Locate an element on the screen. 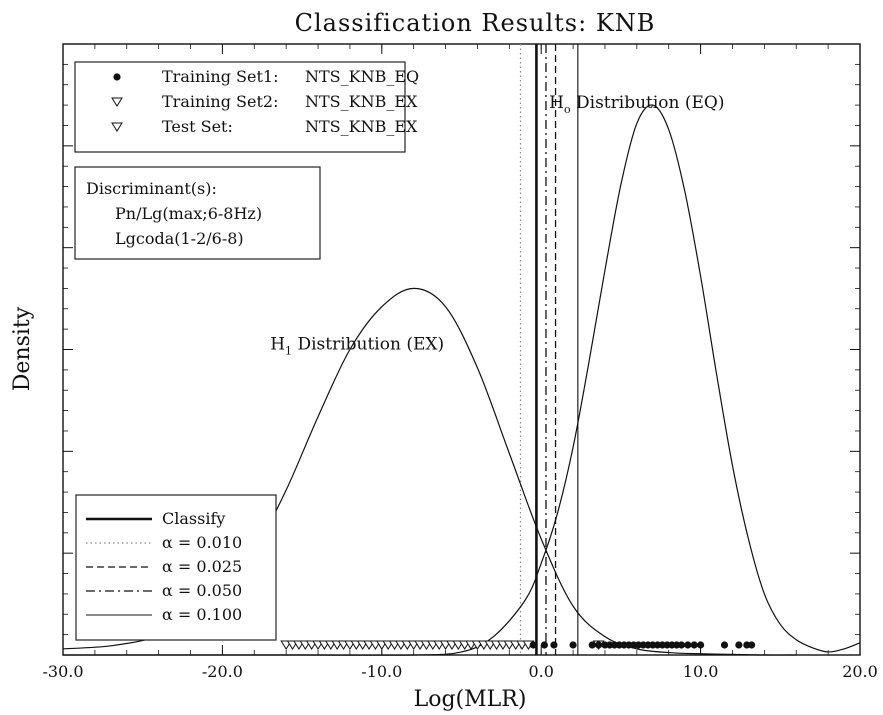 The height and width of the screenshot is (715, 883). discriminants-box is located at coordinates (197, 213).